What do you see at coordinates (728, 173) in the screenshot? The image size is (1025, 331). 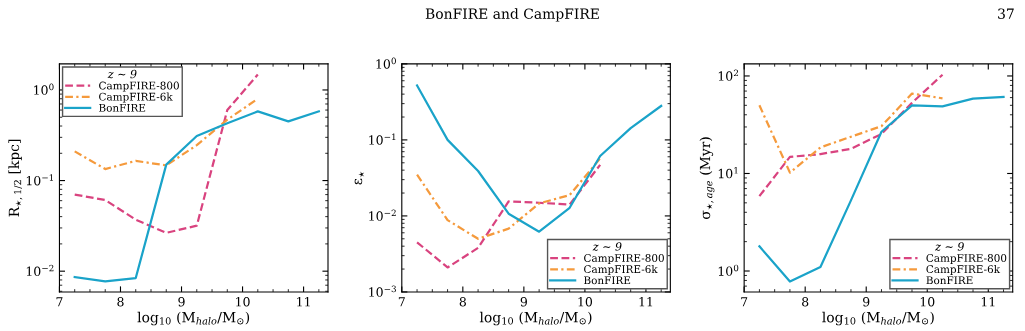 I see `y-tick-label: 10$^{1}$` at bounding box center [728, 173].